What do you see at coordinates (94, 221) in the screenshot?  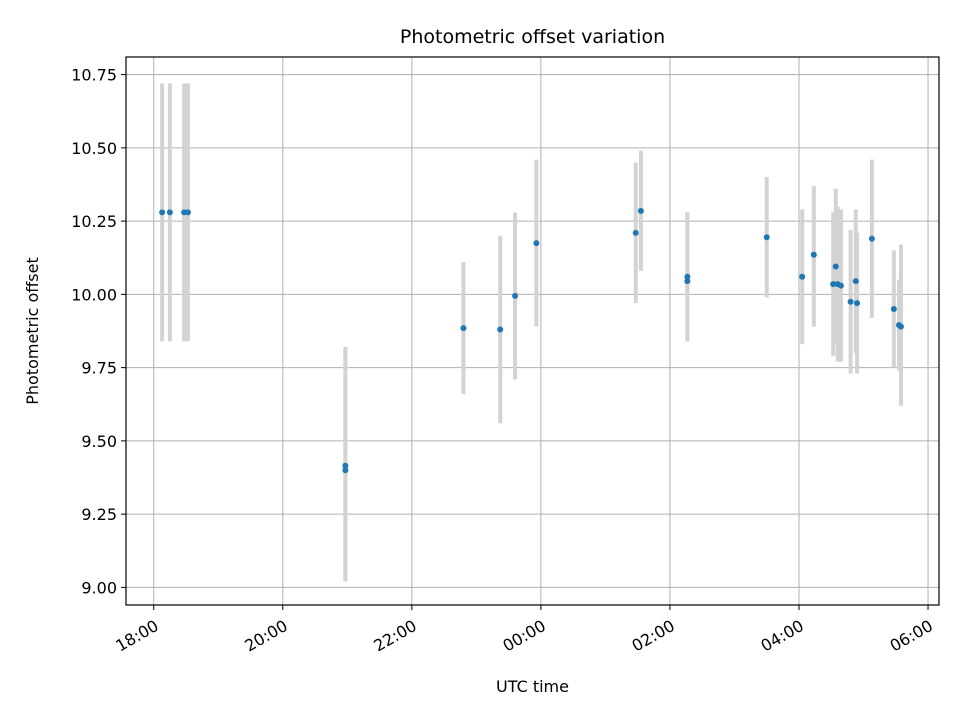 I see `y-tick-label: 10.25` at bounding box center [94, 221].